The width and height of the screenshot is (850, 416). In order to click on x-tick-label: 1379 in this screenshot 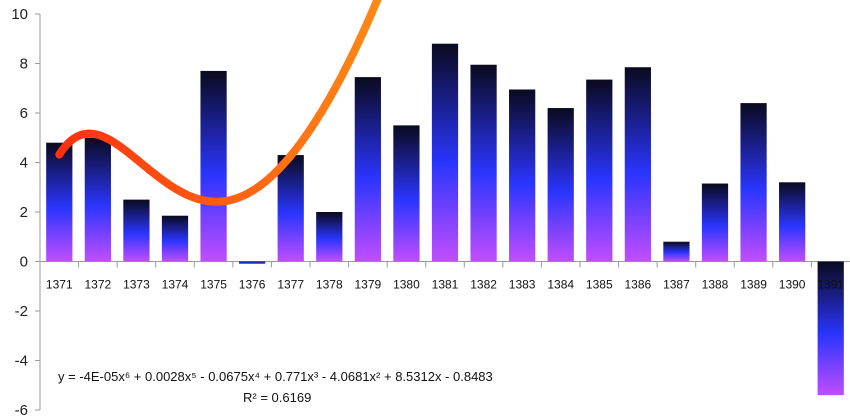, I will do `click(368, 285)`.